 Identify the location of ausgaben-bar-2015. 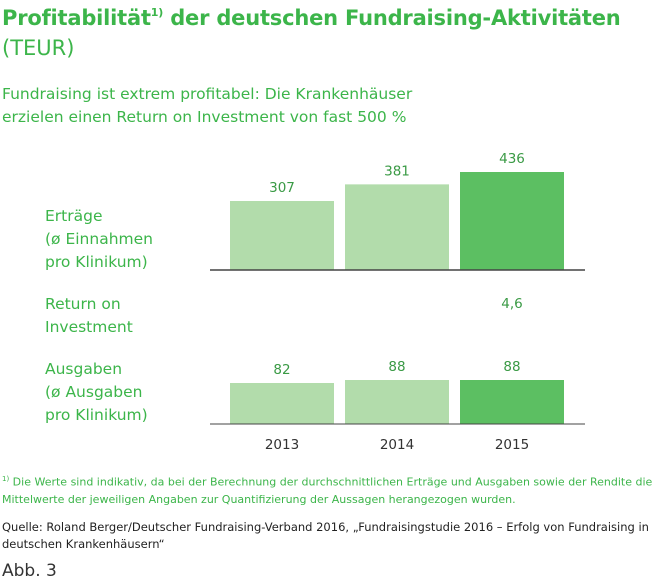
(512, 402).